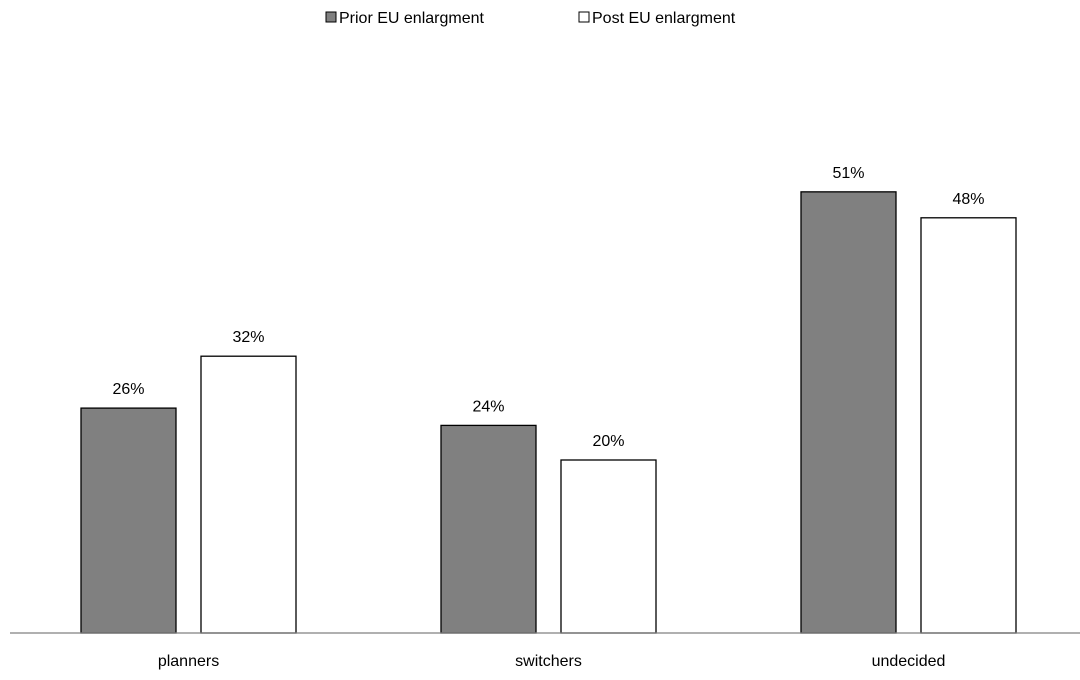 Image resolution: width=1080 pixels, height=680 pixels. What do you see at coordinates (848, 412) in the screenshot?
I see `bar-undecided-prior` at bounding box center [848, 412].